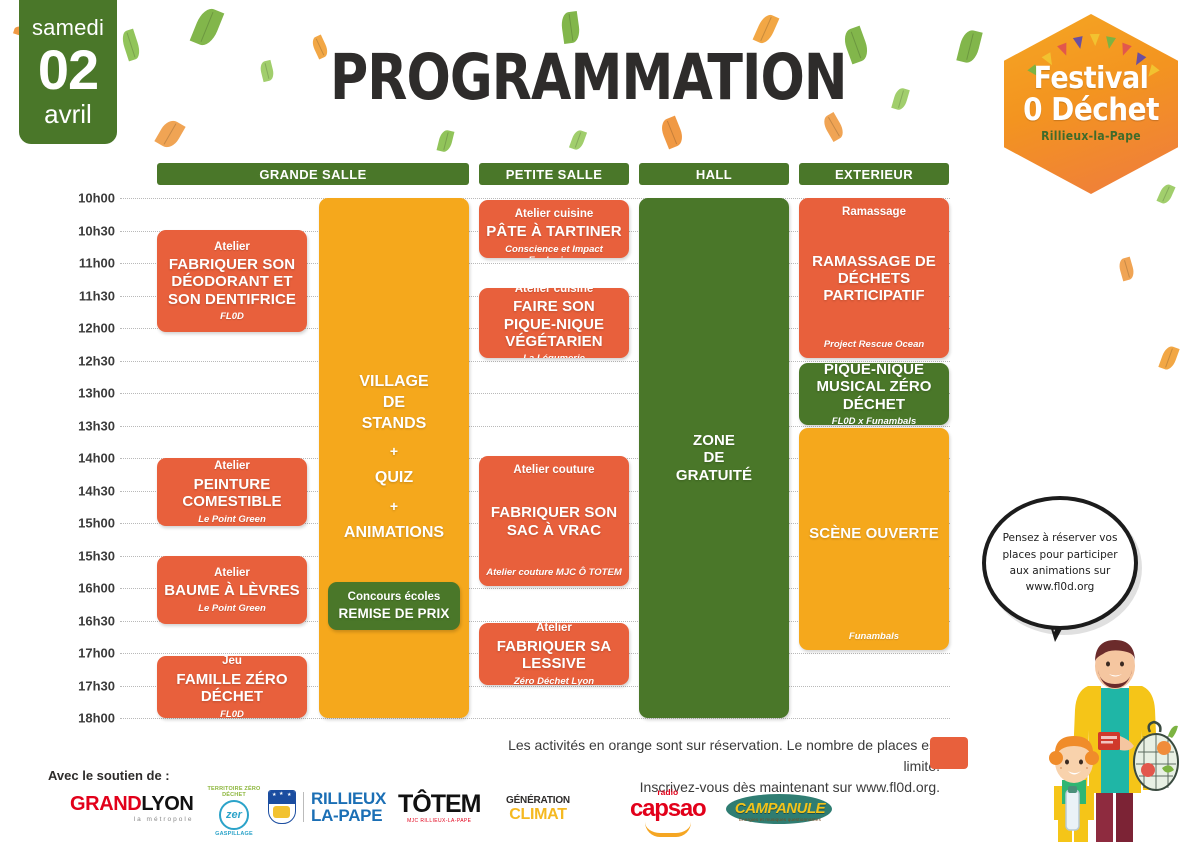  I want to click on hall-title-line-2: DE, so click(714, 458).